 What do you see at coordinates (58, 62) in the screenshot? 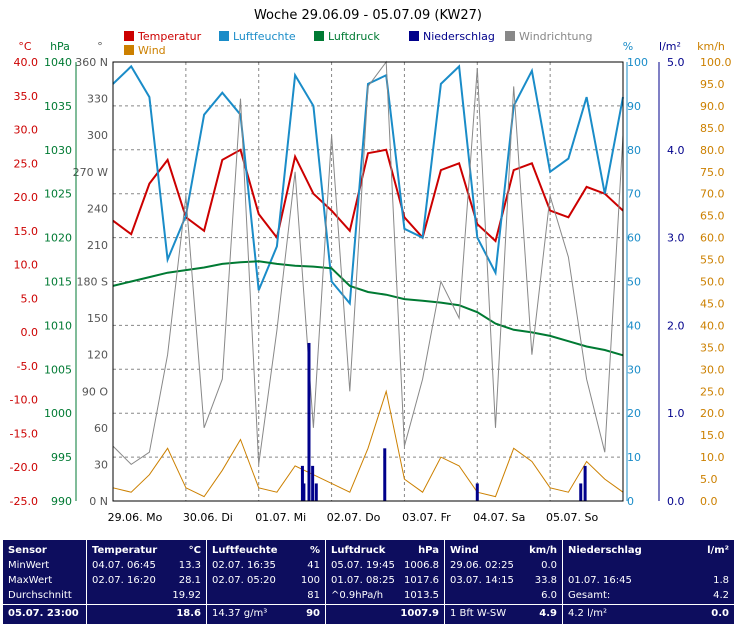
I see `pressure-tick: 1040` at bounding box center [58, 62].